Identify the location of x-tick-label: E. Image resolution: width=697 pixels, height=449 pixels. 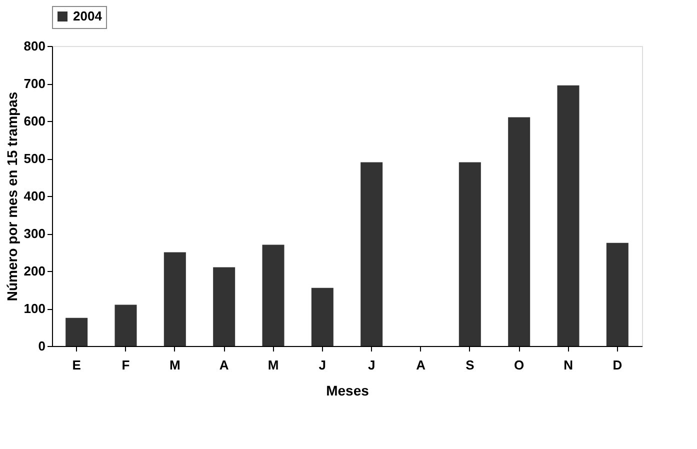
(77, 365).